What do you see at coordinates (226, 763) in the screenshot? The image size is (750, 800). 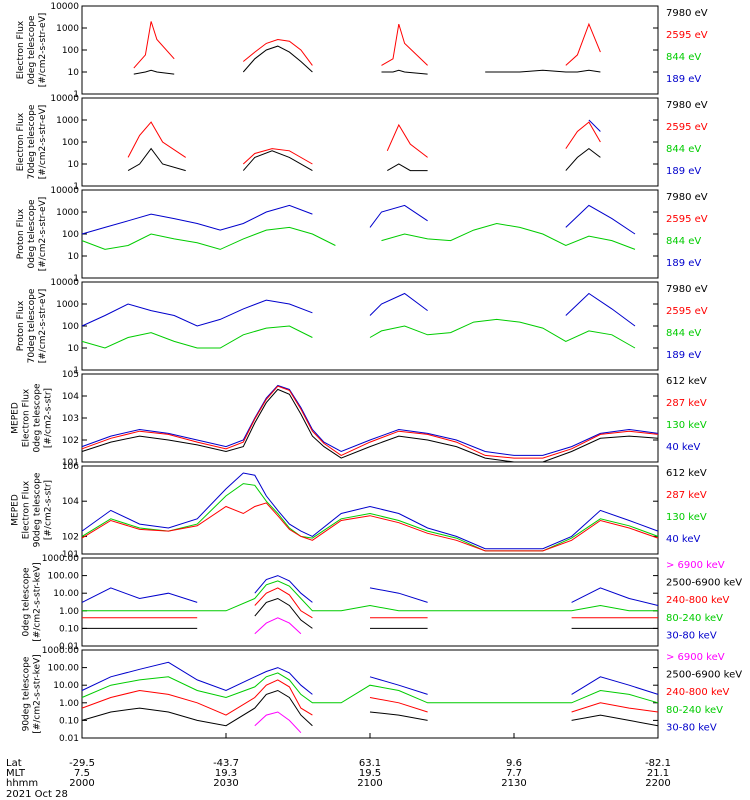 I see `x-tick-label: -43.7` at bounding box center [226, 763].